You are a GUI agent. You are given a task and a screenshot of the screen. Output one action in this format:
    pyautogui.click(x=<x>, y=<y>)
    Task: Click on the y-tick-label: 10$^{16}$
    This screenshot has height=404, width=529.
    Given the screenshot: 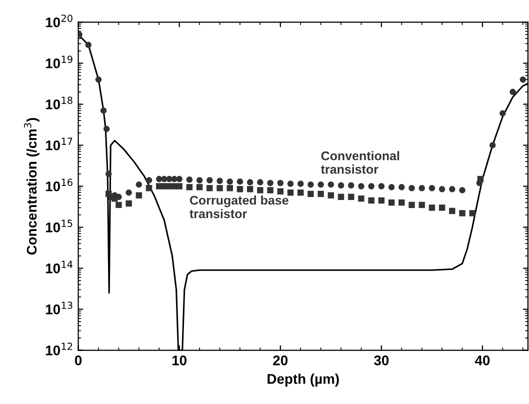 What is the action you would take?
    pyautogui.click(x=59, y=185)
    